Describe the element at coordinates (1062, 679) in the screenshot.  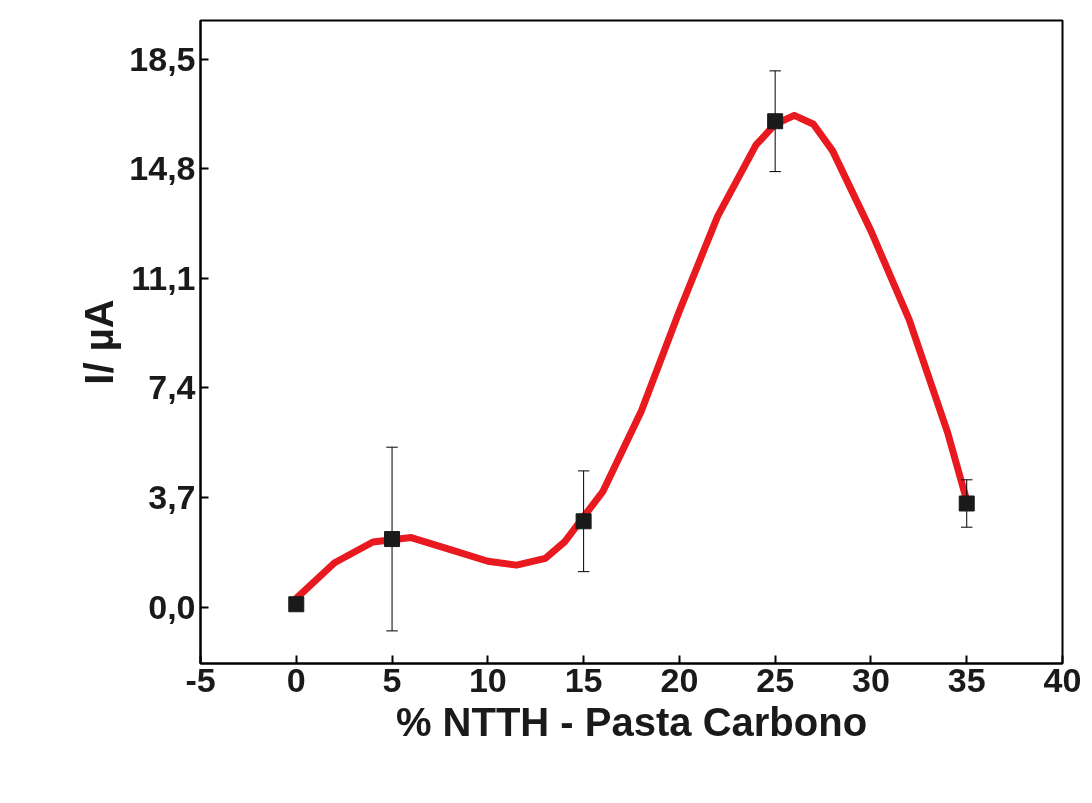
I see `x-tick-label: 40` at that location.